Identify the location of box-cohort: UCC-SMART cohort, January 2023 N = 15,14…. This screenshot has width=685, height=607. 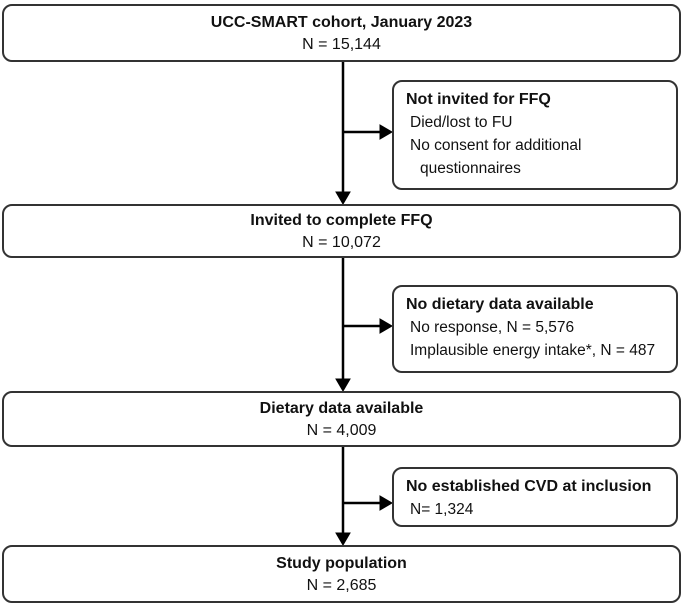
(341, 33).